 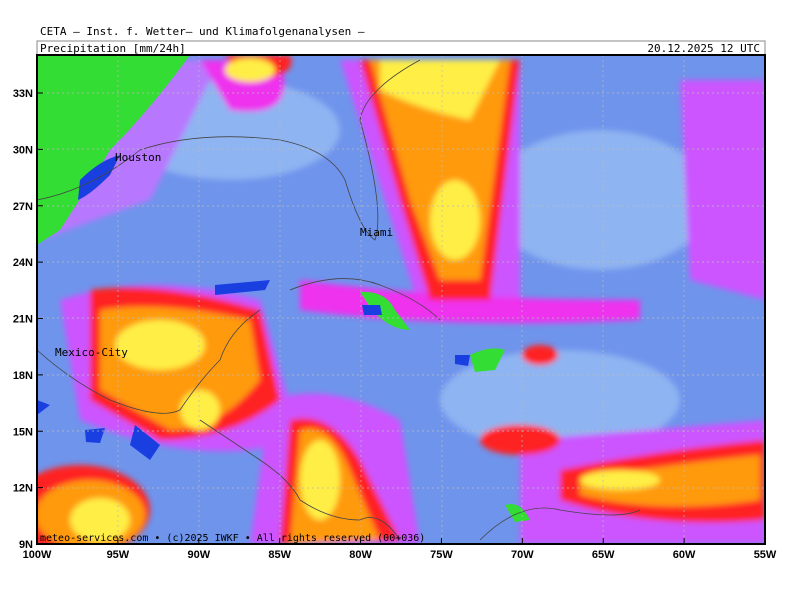 I want to click on lon-label: 65W, so click(x=603, y=555).